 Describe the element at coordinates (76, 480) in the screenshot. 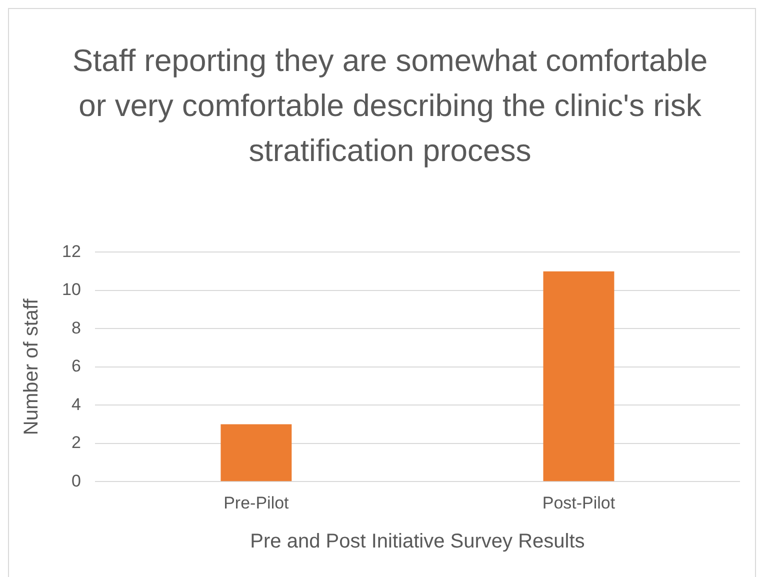

I see `y-tick-label: 0` at that location.